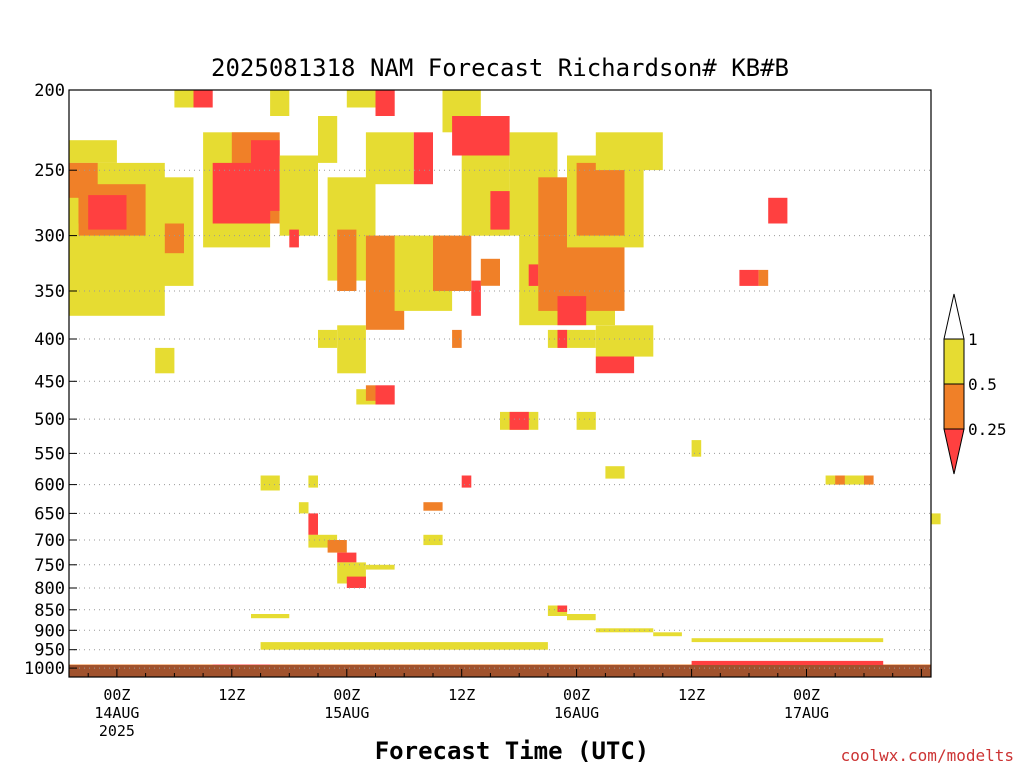  Describe the element at coordinates (49, 292) in the screenshot. I see `y-tick-label: 350` at that location.